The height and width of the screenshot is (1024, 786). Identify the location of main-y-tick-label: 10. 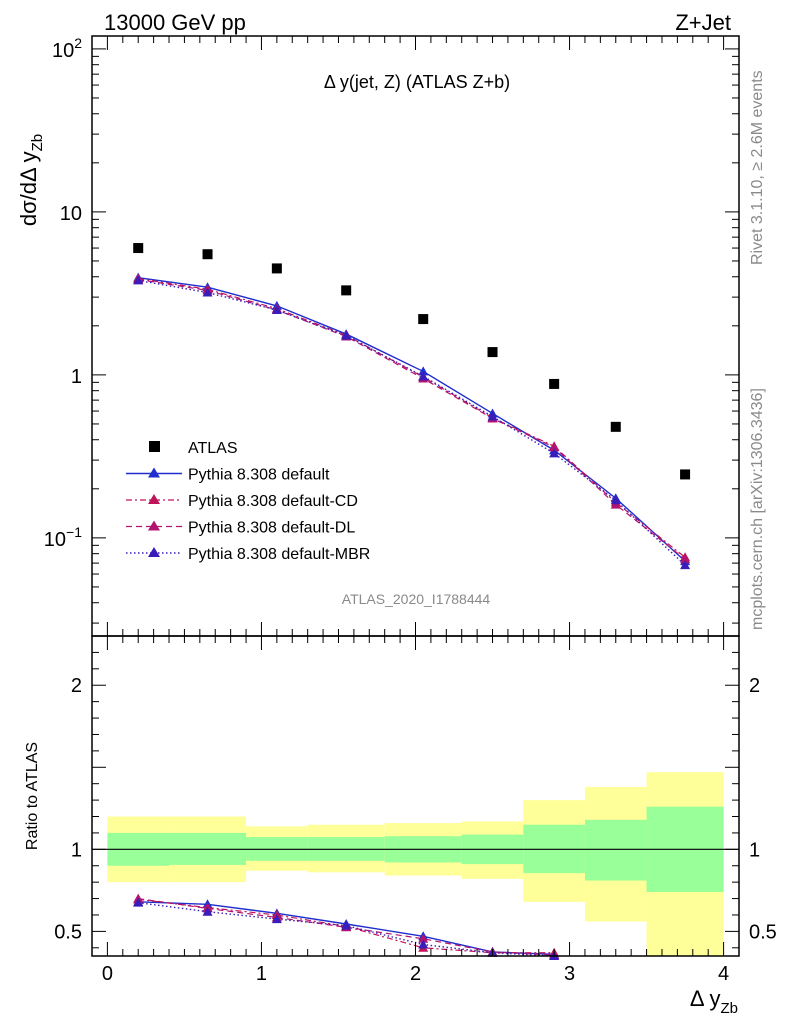
(71, 214).